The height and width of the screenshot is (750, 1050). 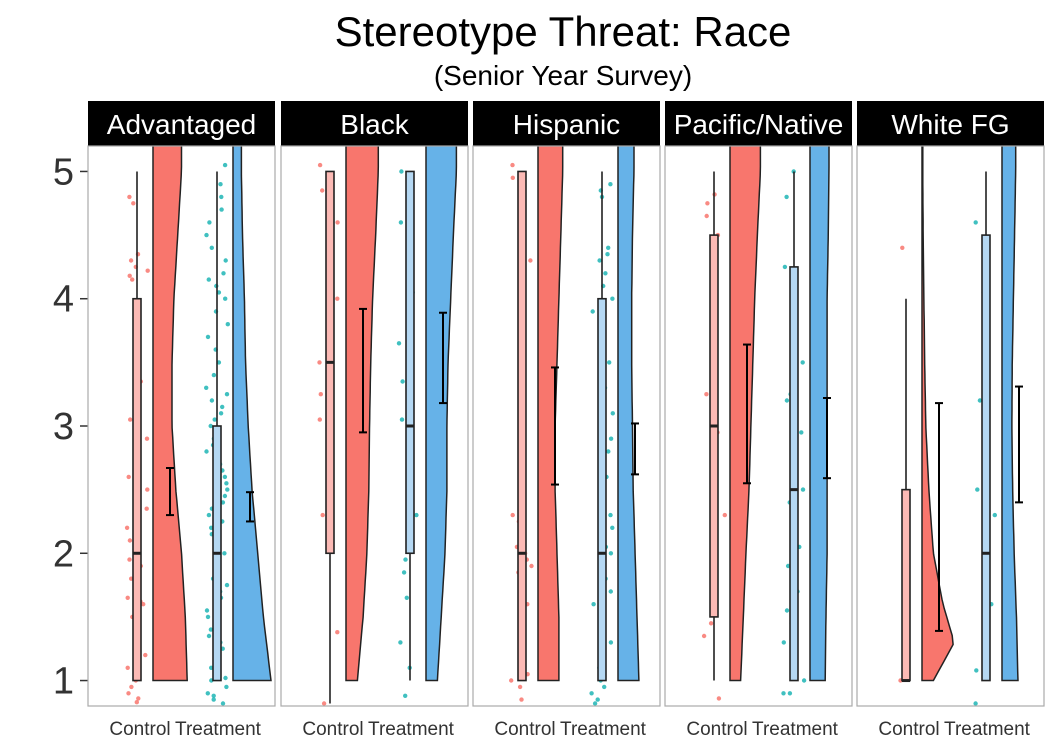 I want to click on y-tick-label: 1, so click(x=63, y=682).